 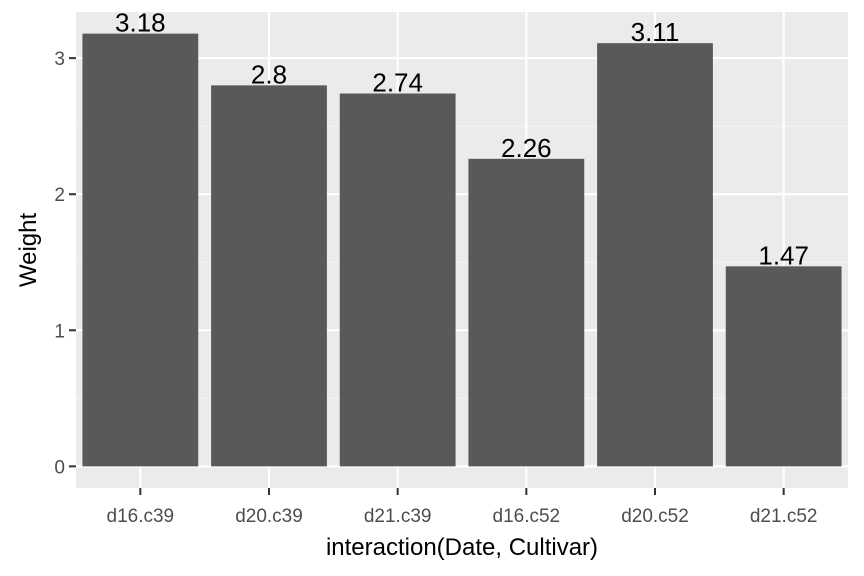 I want to click on bar-d21.c39, so click(x=397, y=280).